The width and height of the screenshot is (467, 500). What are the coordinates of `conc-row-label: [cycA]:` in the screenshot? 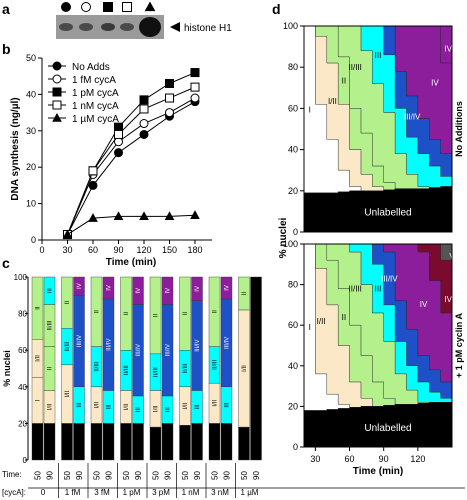 It's located at (14, 492).